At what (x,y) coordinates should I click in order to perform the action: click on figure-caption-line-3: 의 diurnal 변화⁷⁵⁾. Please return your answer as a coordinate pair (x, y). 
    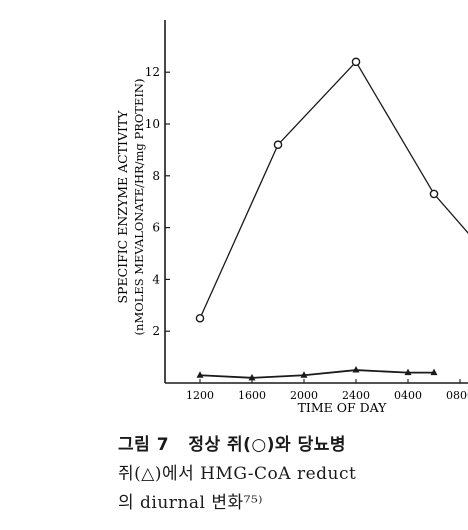
    Looking at the image, I should click on (190, 503).